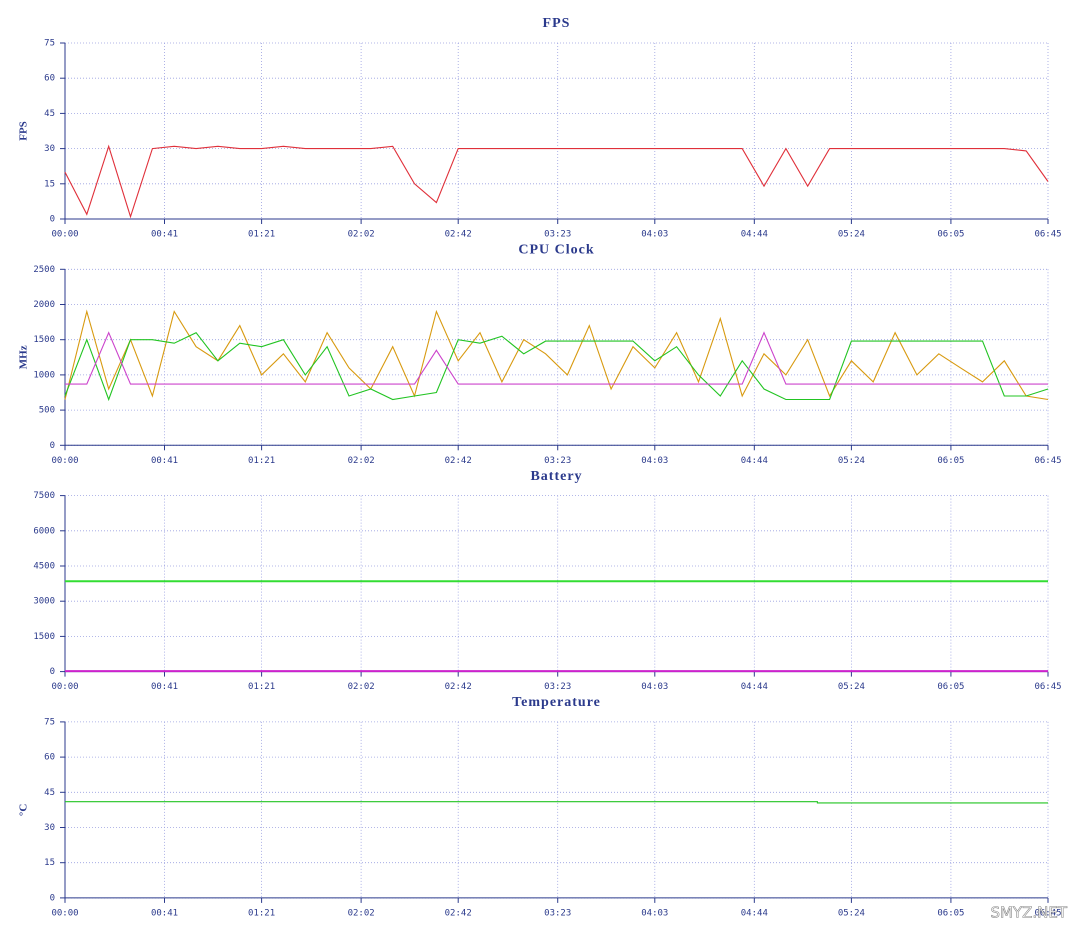  What do you see at coordinates (1028, 913) in the screenshot?
I see `watermark: SMYZ.NET` at bounding box center [1028, 913].